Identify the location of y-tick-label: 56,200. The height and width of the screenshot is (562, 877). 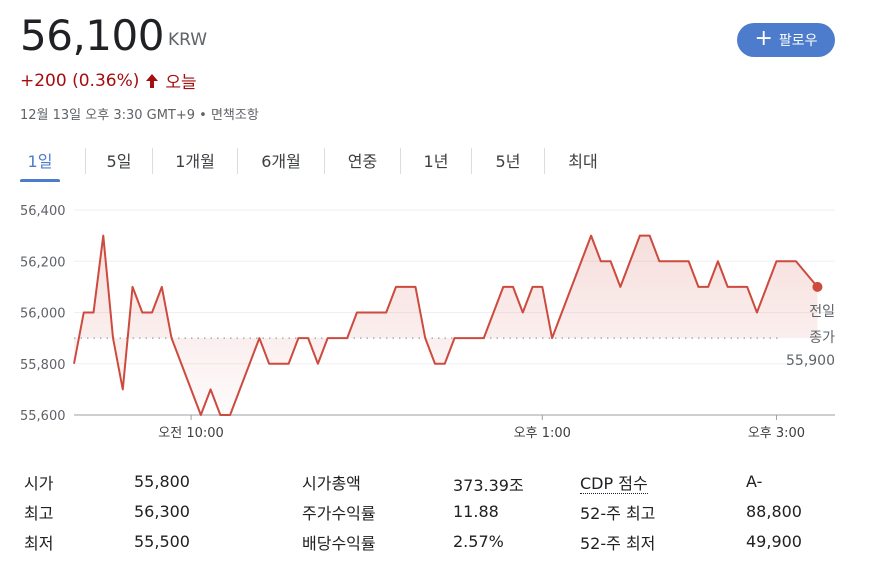
(43, 262).